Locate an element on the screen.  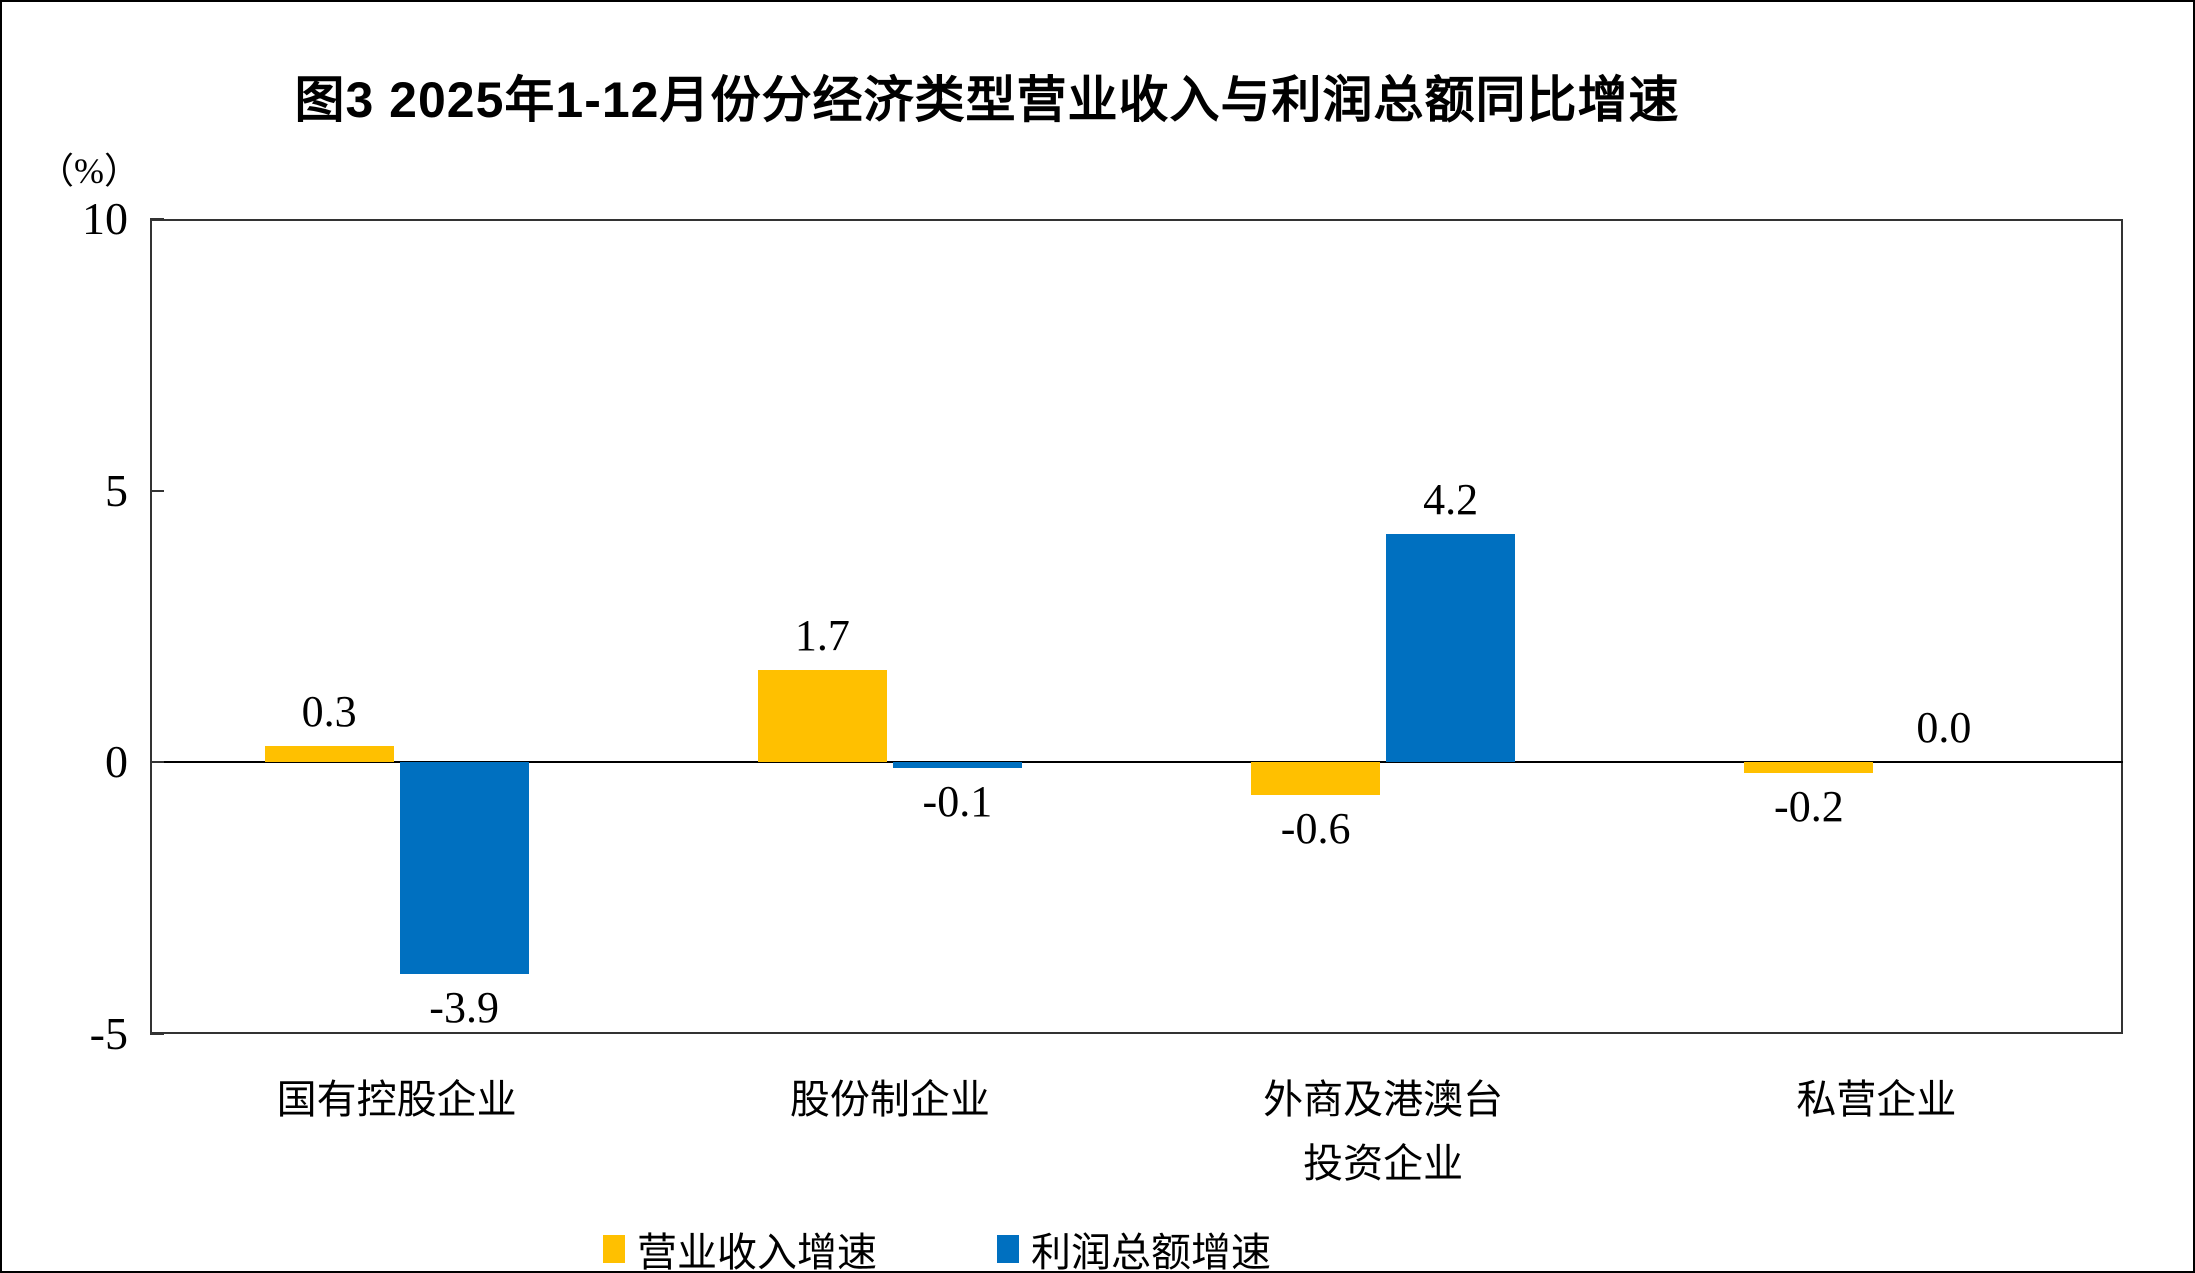
chart-title: 图3 2025年1-12月份分经济类型营业收入与利润总额同比增速 is located at coordinates (987, 100).